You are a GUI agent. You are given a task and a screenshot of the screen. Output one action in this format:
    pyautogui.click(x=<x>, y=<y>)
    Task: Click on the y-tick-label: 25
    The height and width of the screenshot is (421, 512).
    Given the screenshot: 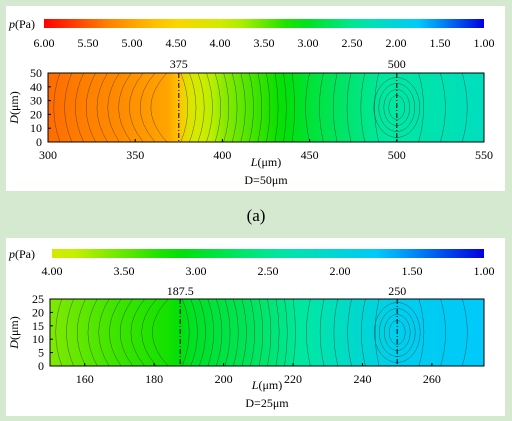 What is the action you would take?
    pyautogui.click(x=38, y=299)
    